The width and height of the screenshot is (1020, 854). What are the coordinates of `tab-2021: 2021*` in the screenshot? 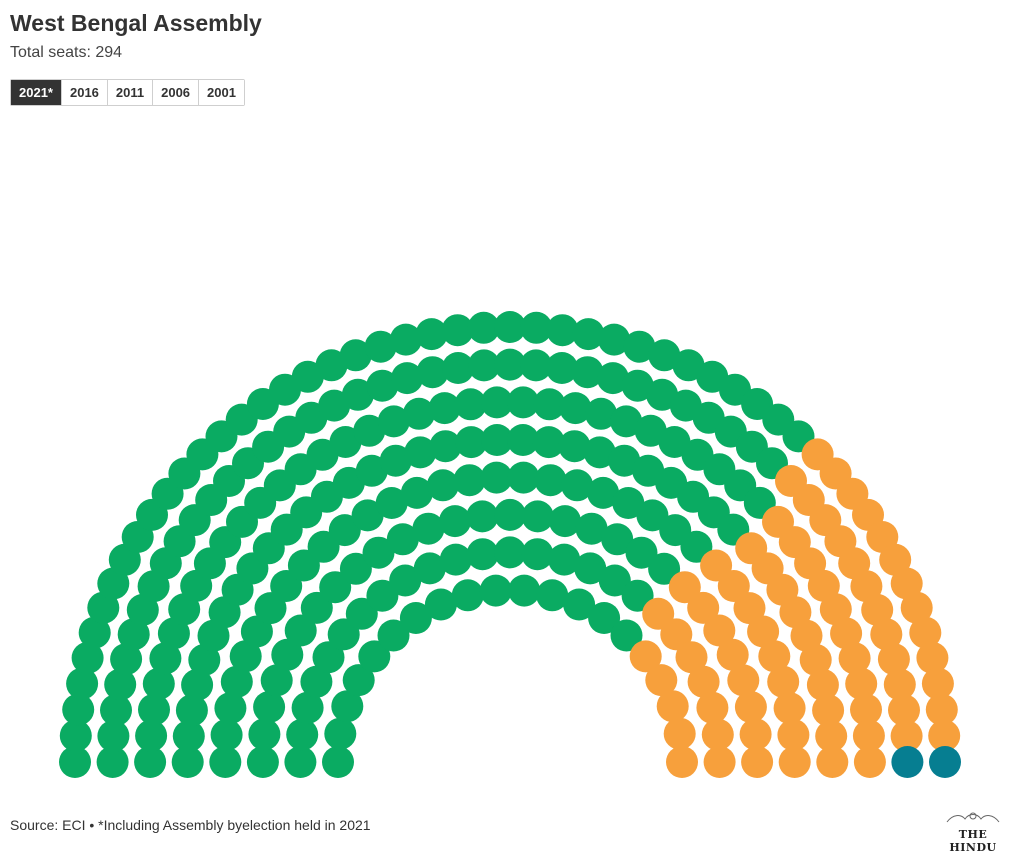 It's located at (36, 92).